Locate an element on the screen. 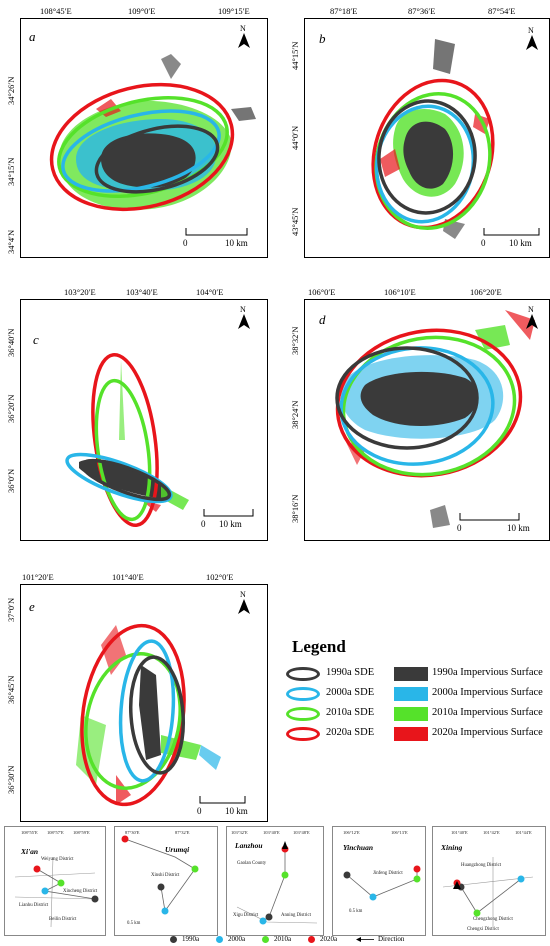 This screenshot has height=946, width=550. legend-surface-label: 2000a Impervious Surface is located at coordinates (487, 692).